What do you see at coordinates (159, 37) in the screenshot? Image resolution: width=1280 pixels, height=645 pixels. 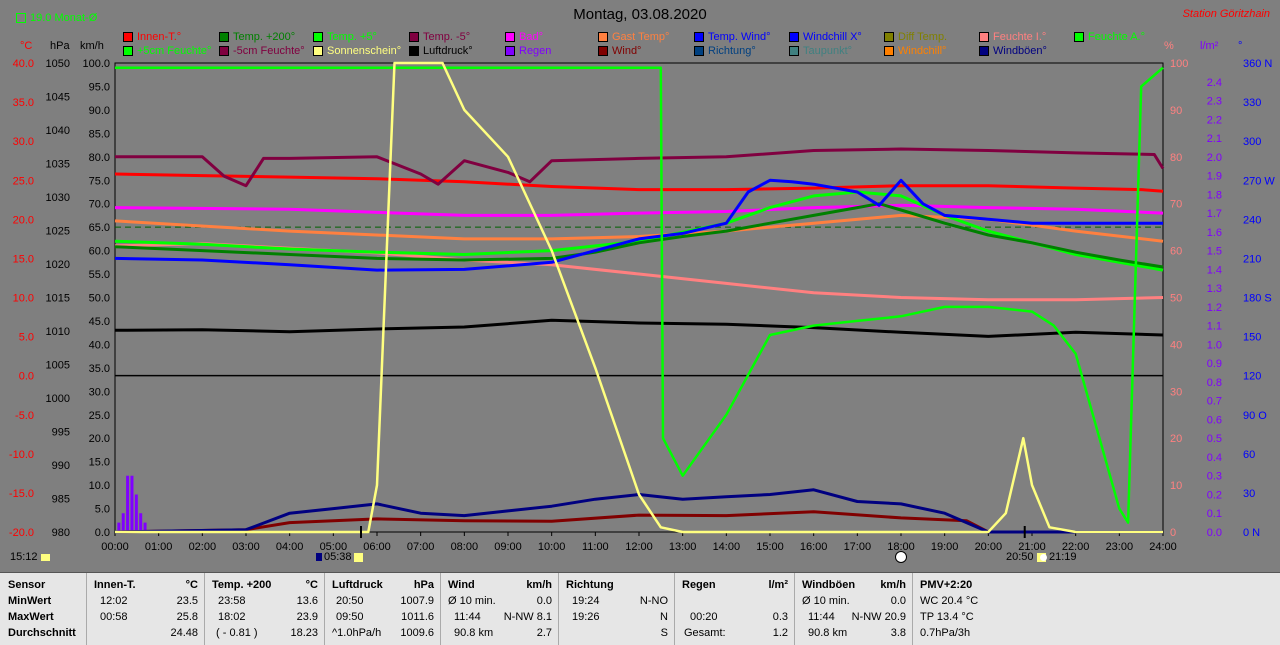 I see `legend-label: Innen-T.°` at bounding box center [159, 37].